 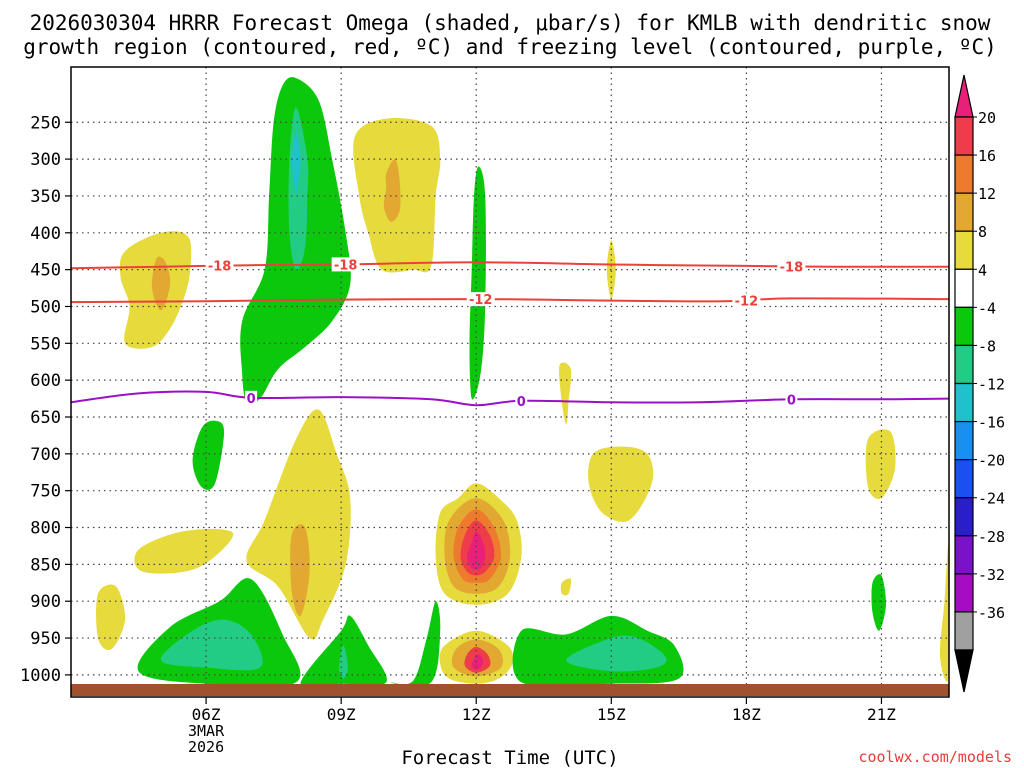 I want to click on shade-orange-inside-10z-cell, so click(x=392, y=190).